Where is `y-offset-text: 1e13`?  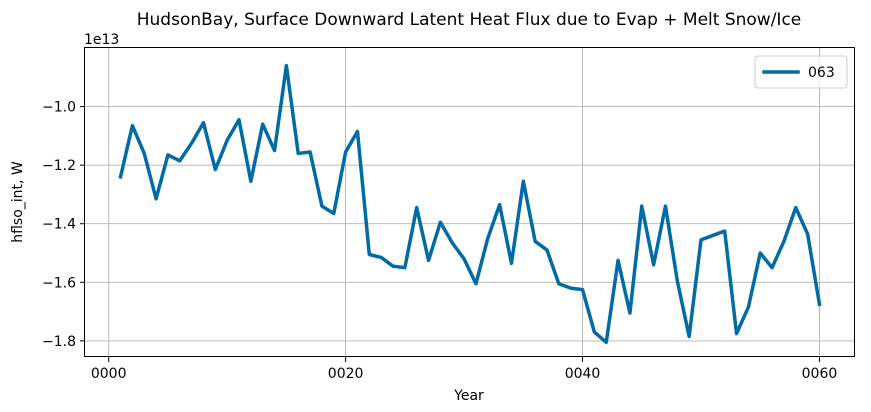
y-offset-text: 1e13 is located at coordinates (101, 40).